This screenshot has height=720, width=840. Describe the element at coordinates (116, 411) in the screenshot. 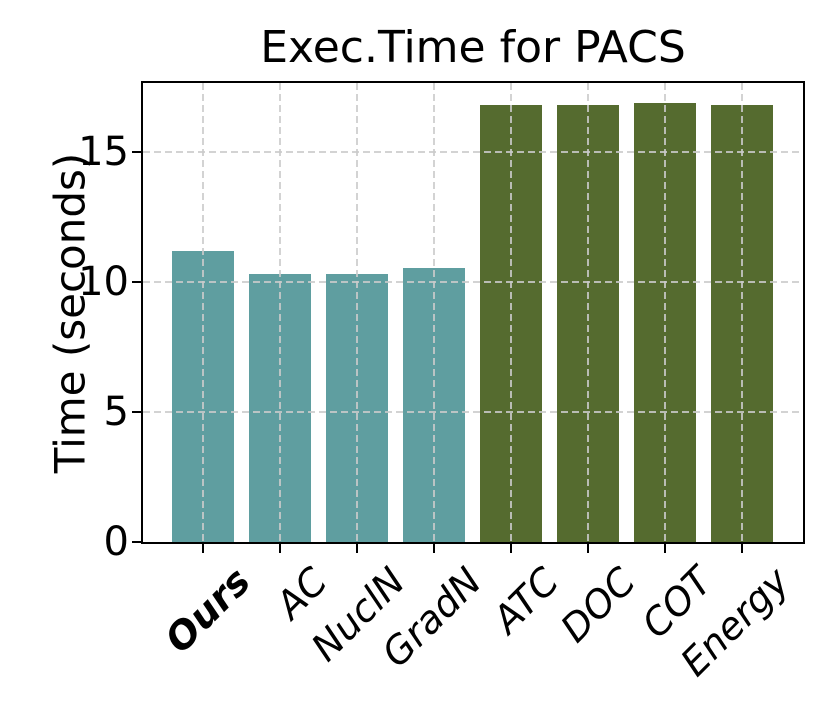

I see `y-tick-label: 5` at that location.